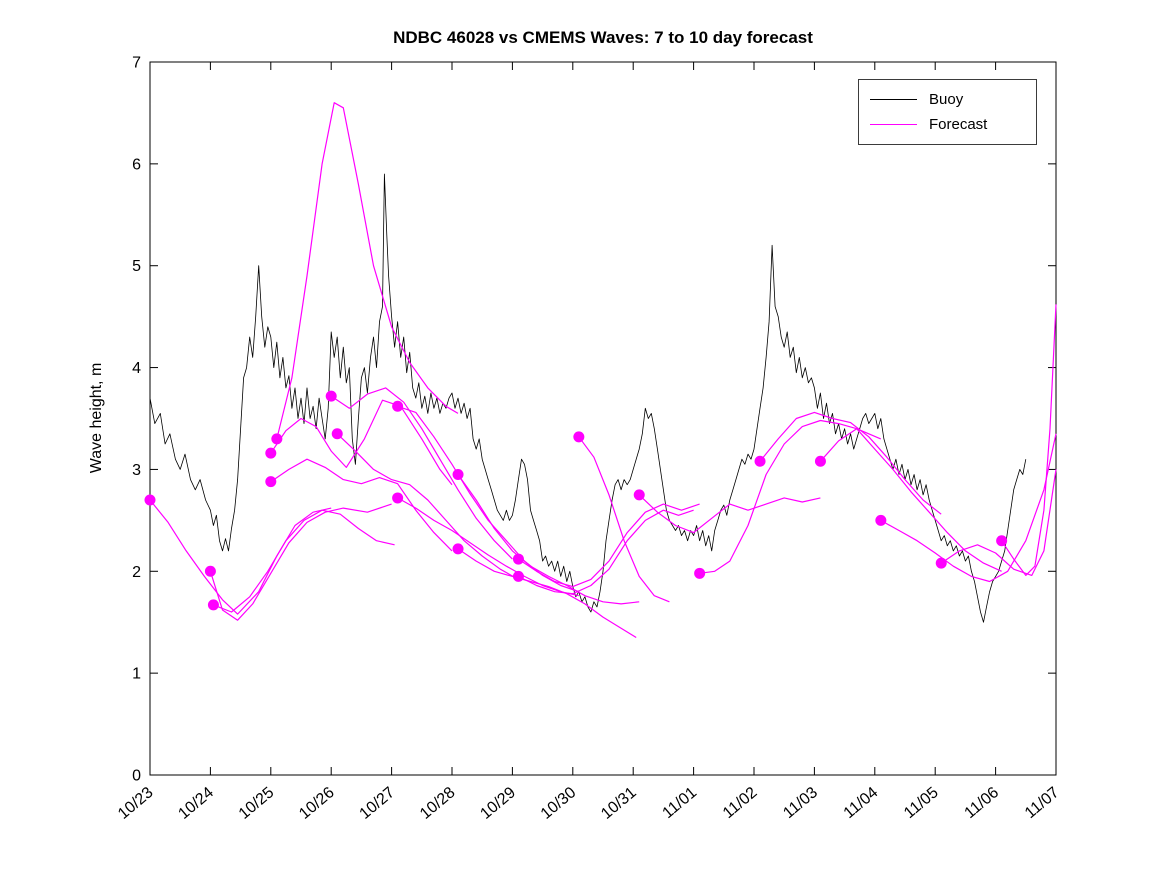 The width and height of the screenshot is (1167, 875). What do you see at coordinates (96, 418) in the screenshot?
I see `y-axis-label: Wave height, m` at bounding box center [96, 418].